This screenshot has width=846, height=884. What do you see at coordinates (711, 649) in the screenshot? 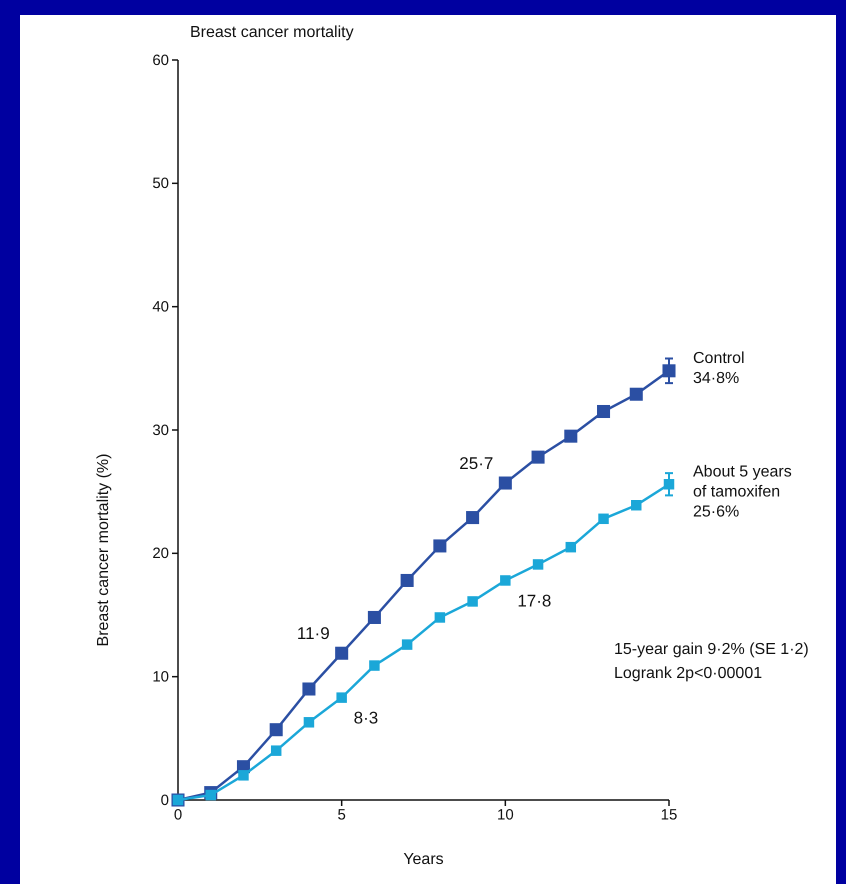
I see `annotation: 15-year gain 9·2% (SE 1·2)` at bounding box center [711, 649].